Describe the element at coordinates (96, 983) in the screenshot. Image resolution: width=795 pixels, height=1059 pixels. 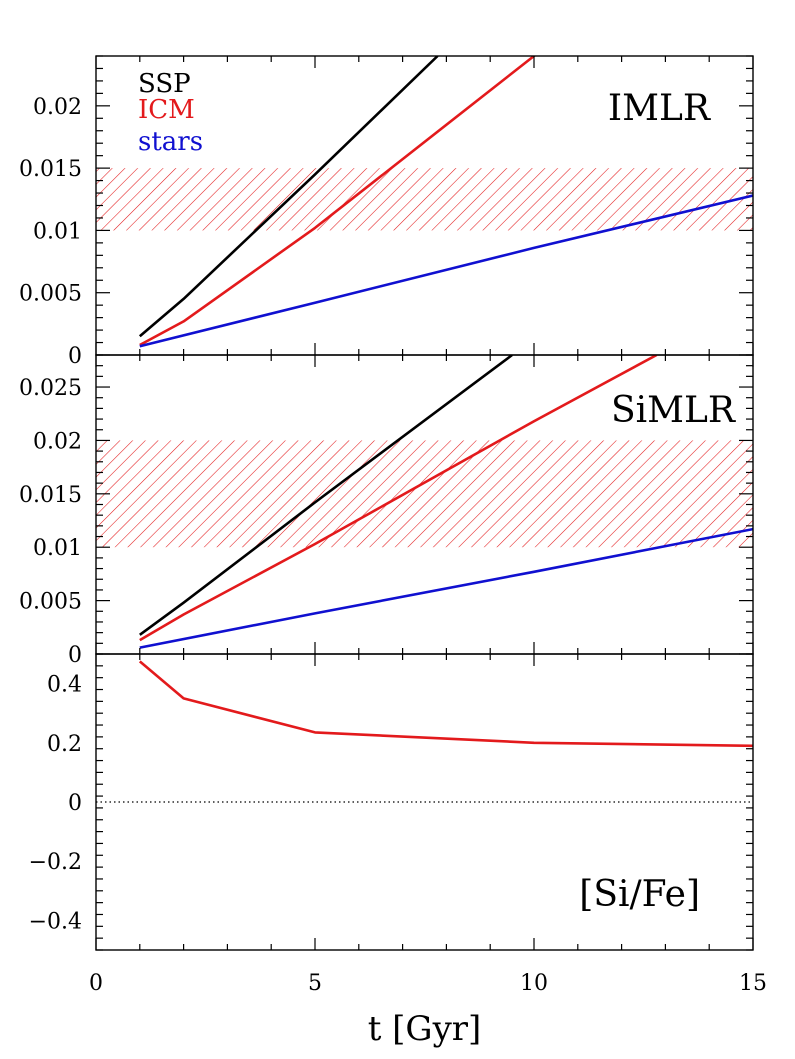
I see `x-tick-label: 0` at that location.